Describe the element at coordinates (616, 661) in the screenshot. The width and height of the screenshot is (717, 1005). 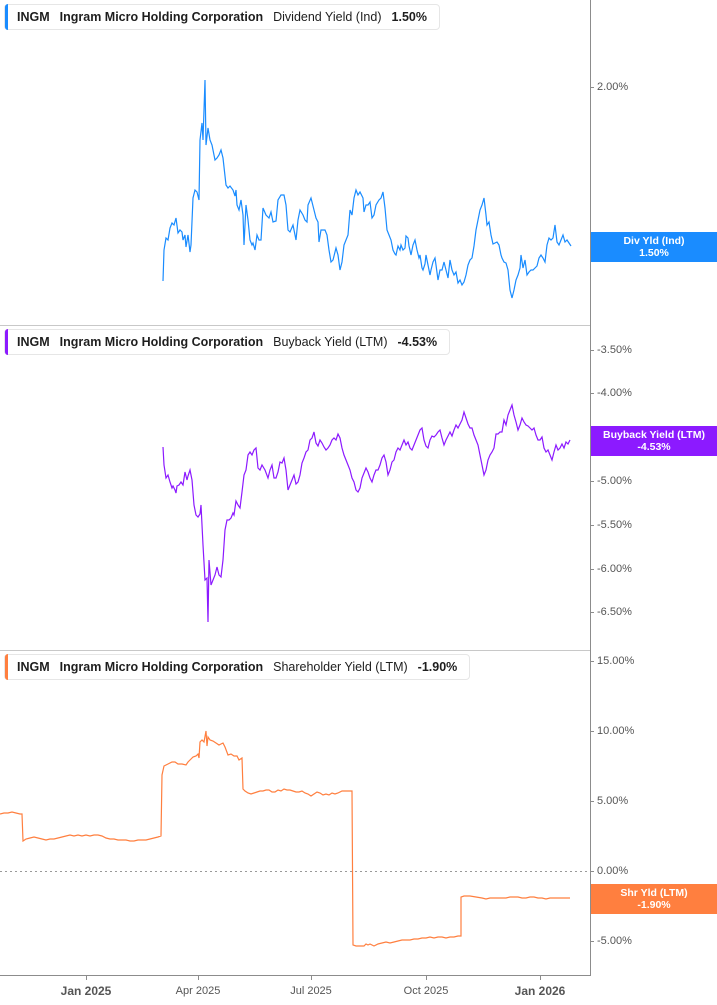
I see `y-tick-label: 15.00%` at that location.